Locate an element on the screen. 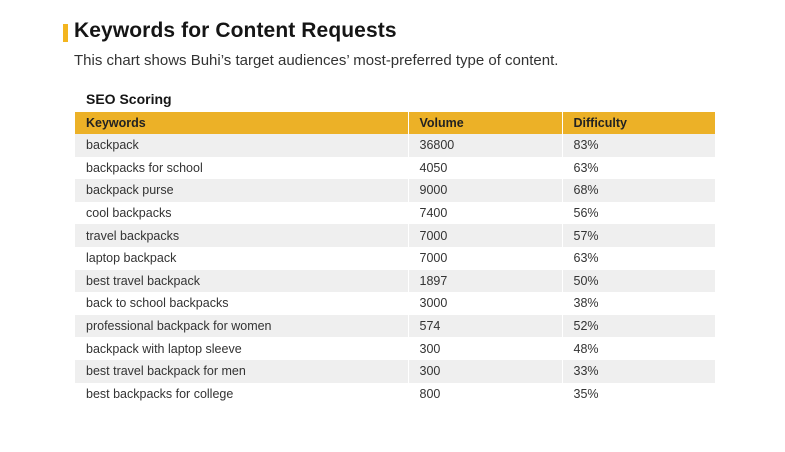 The height and width of the screenshot is (452, 785). difficulty-cell: 52% is located at coordinates (638, 326).